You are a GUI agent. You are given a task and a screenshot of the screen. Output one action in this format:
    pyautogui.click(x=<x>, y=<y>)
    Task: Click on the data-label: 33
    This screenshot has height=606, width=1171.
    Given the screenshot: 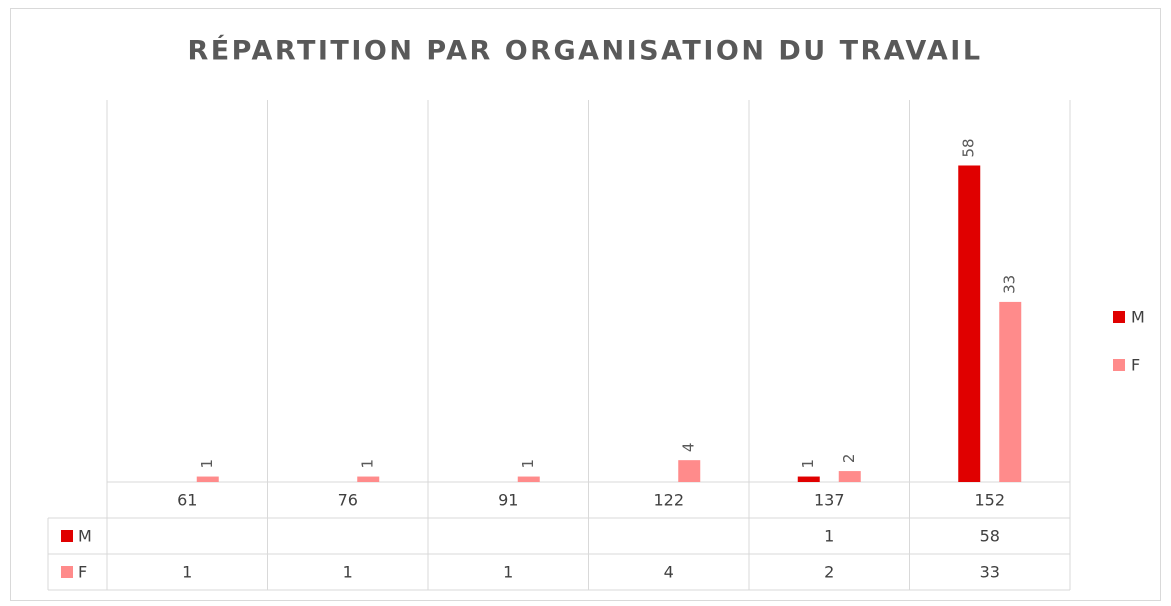 What is the action you would take?
    pyautogui.click(x=1010, y=284)
    